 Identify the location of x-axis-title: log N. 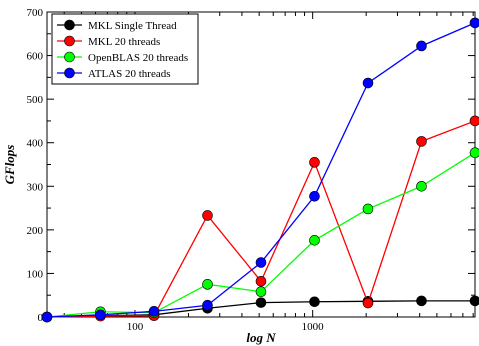
(261, 337).